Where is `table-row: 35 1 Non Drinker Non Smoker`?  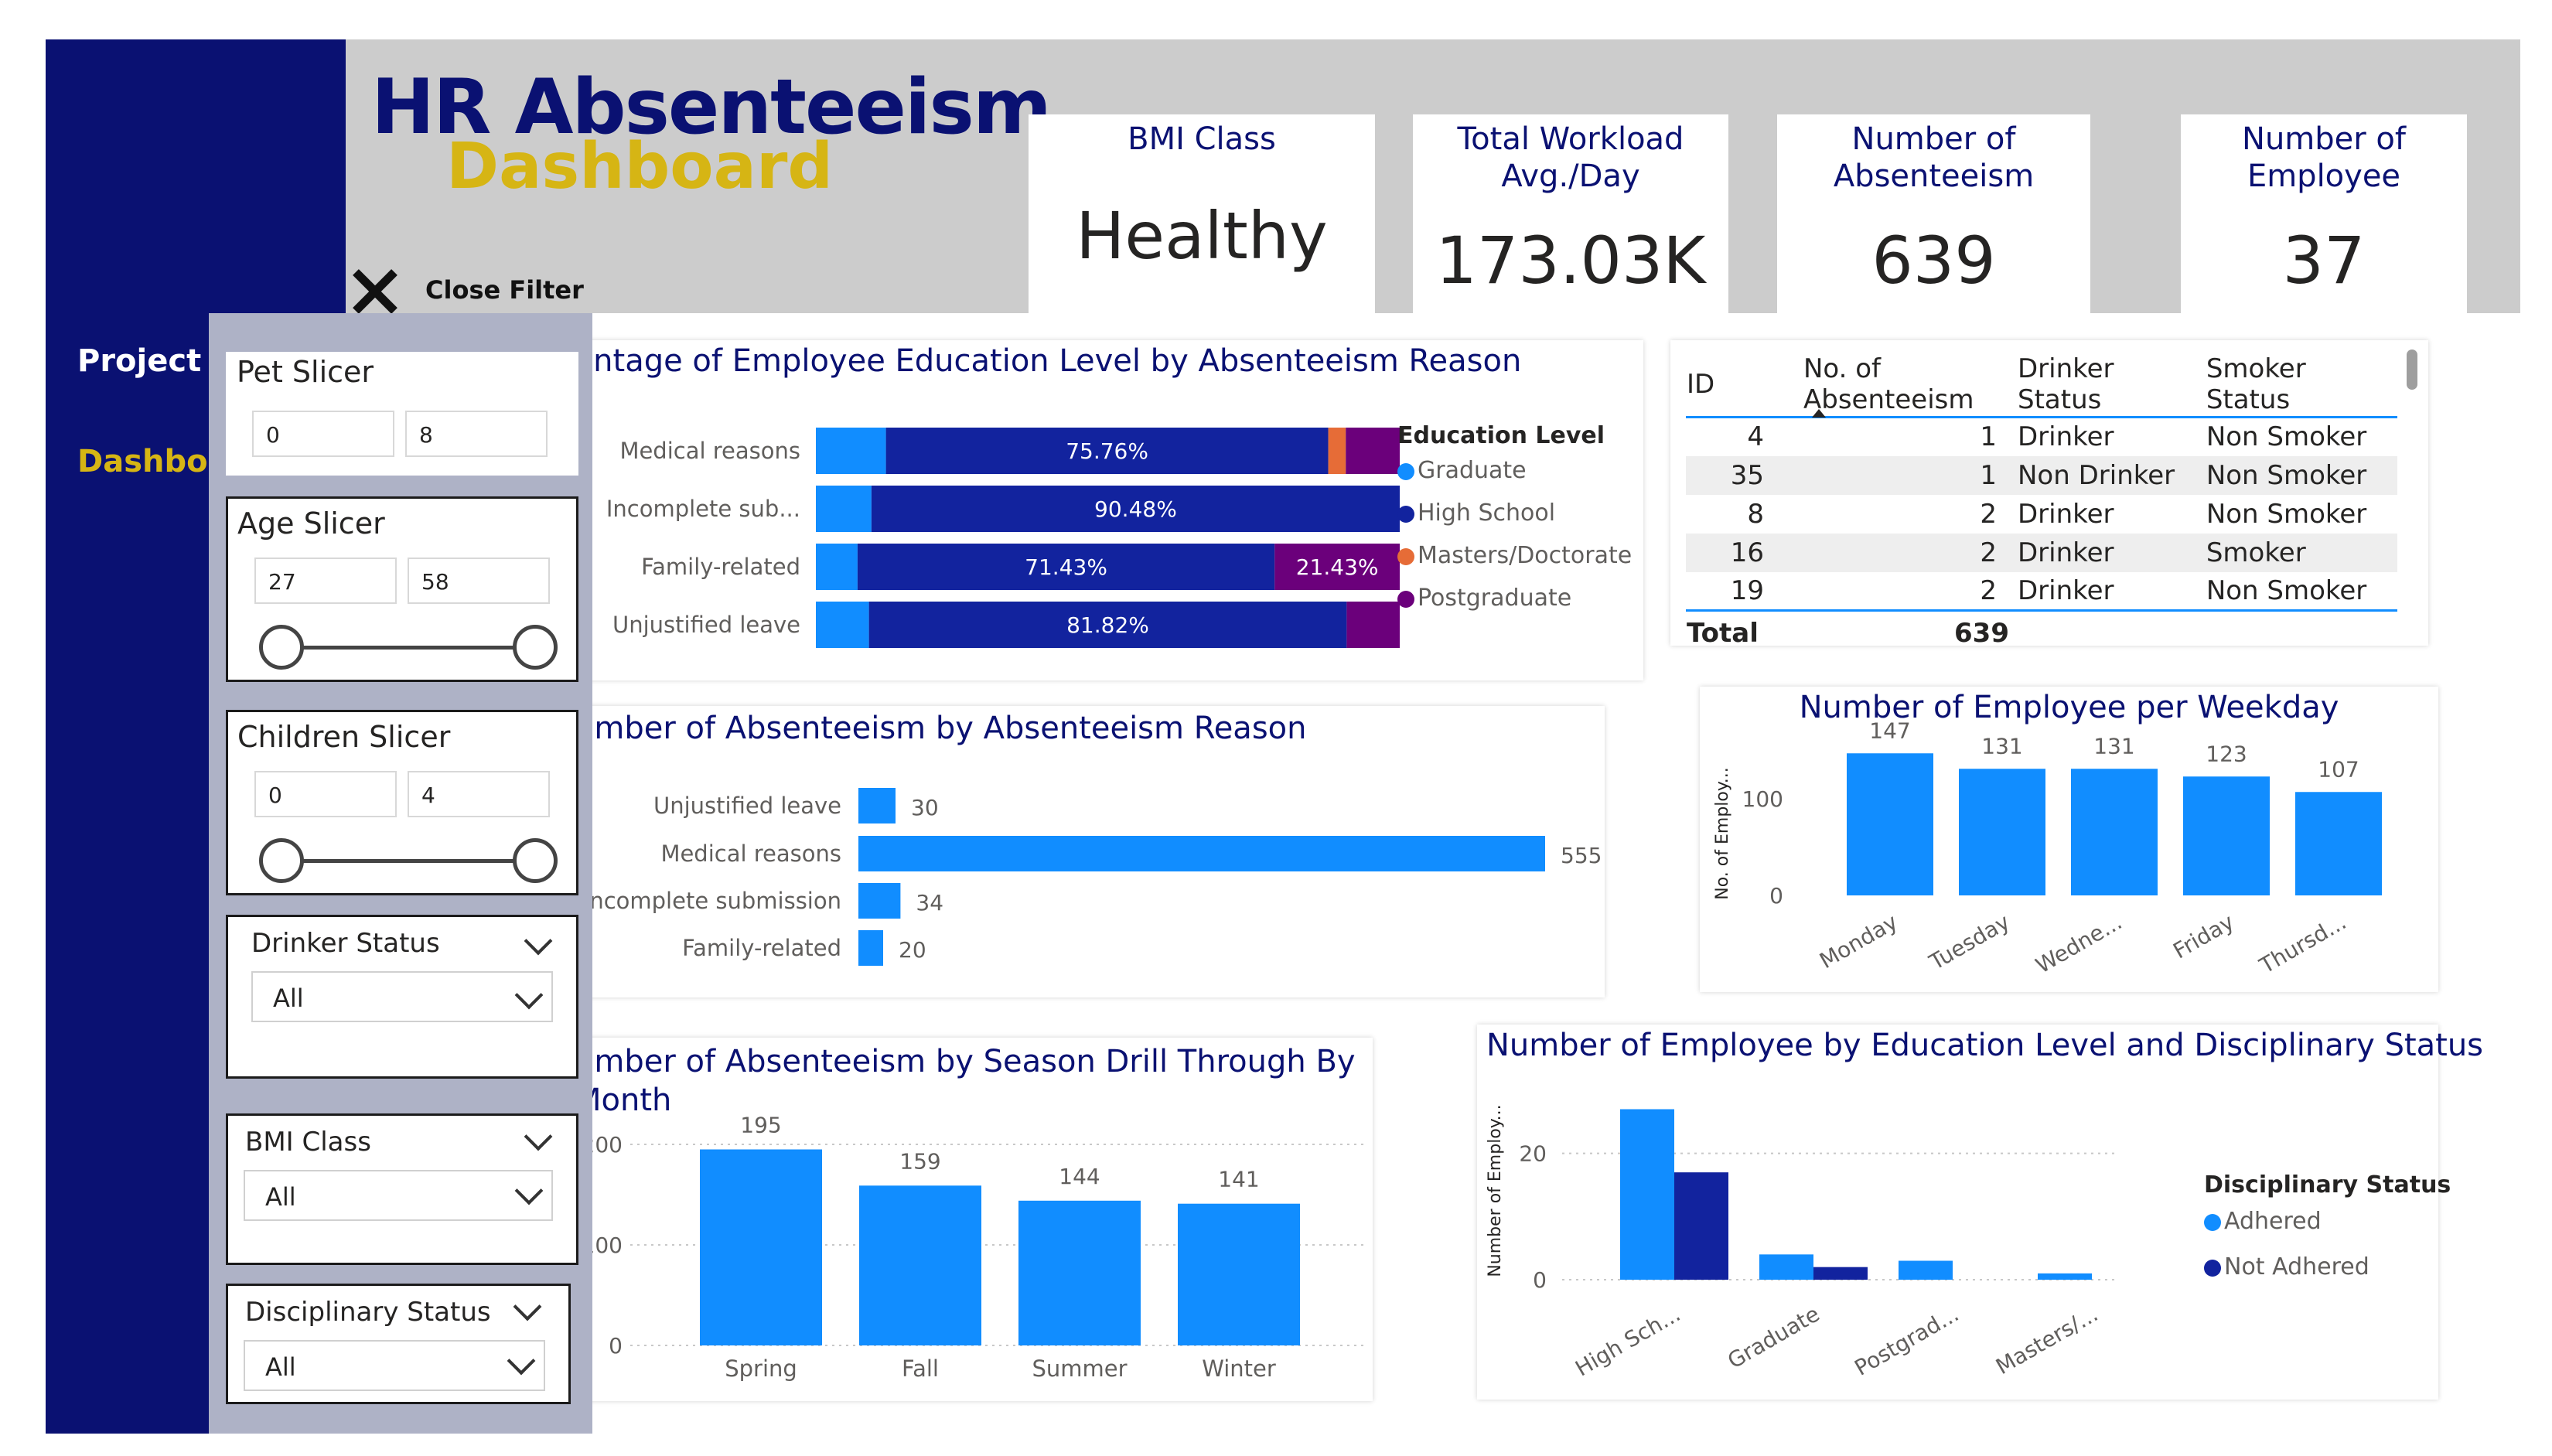 table-row: 35 1 Non Drinker Non Smoker is located at coordinates (2041, 475).